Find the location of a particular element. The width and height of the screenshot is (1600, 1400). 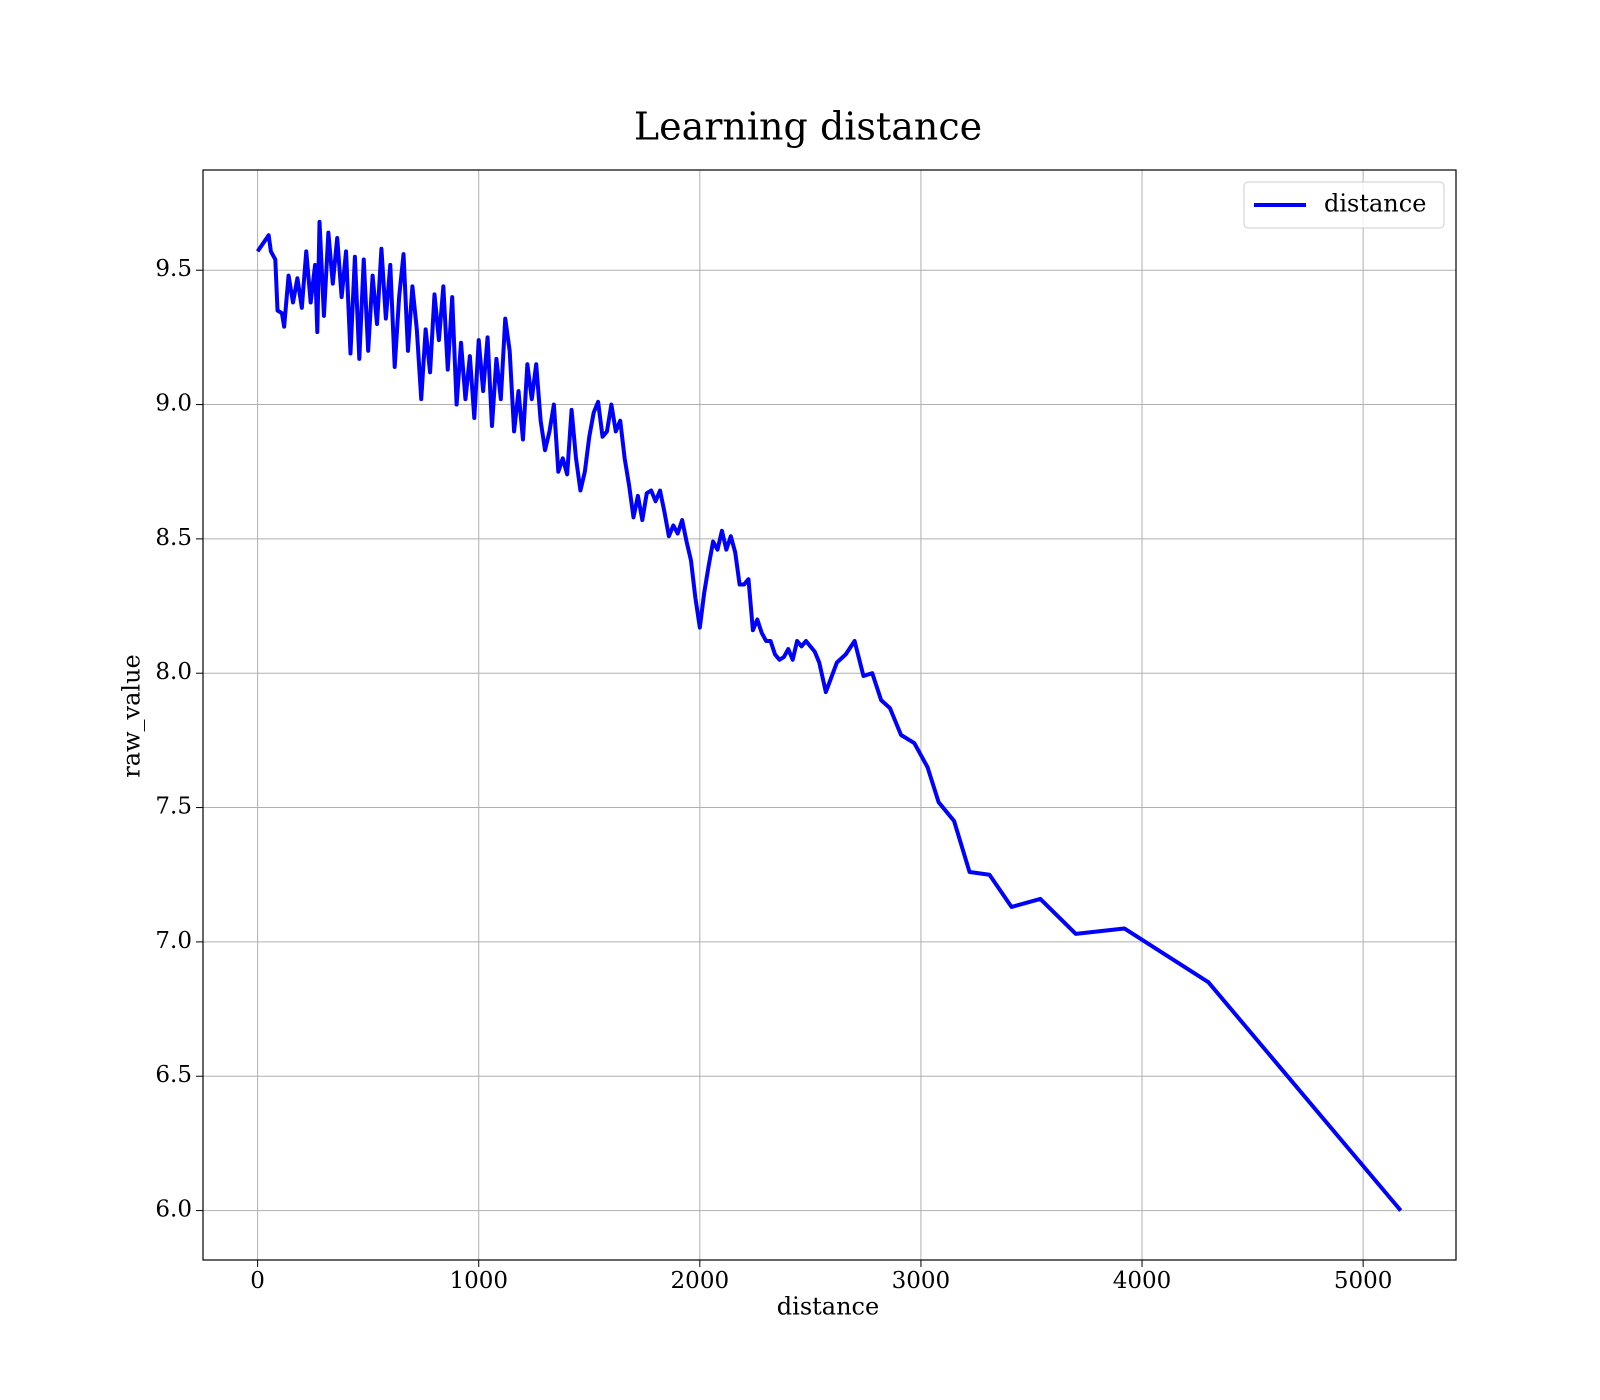

x-axis-label: distance is located at coordinates (828, 1307).